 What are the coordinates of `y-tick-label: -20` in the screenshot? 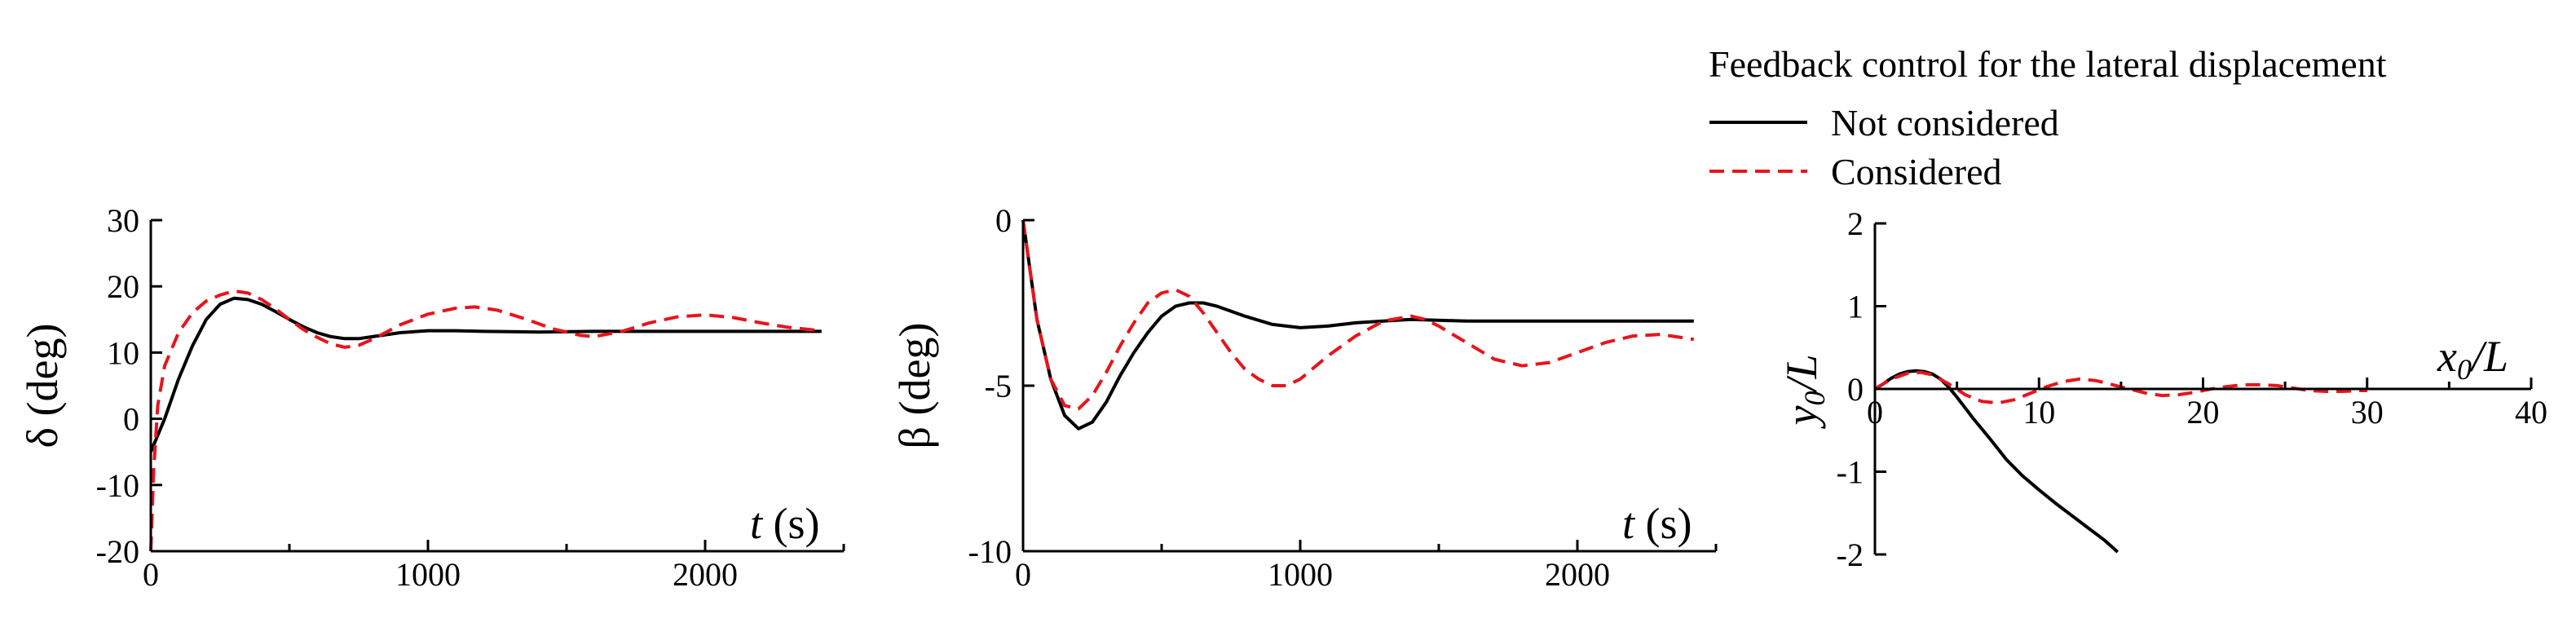 It's located at (117, 551).